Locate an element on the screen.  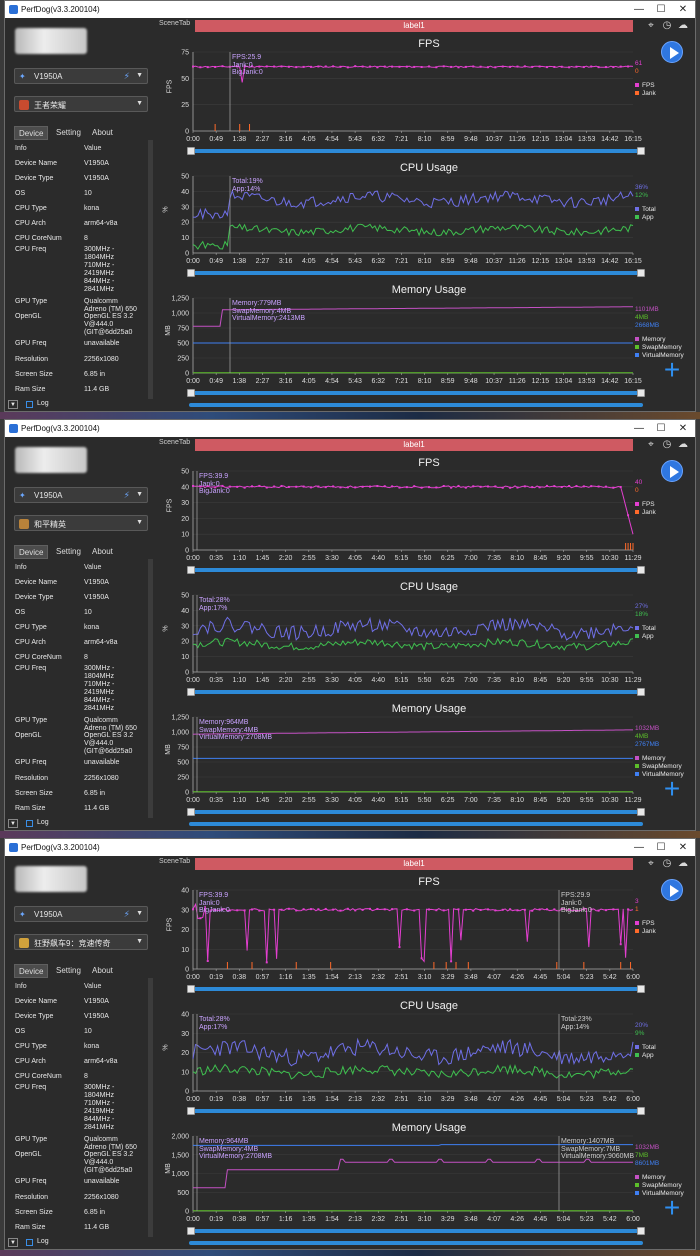
chevron-down-icon: ▼ is located at coordinates (139, 103).